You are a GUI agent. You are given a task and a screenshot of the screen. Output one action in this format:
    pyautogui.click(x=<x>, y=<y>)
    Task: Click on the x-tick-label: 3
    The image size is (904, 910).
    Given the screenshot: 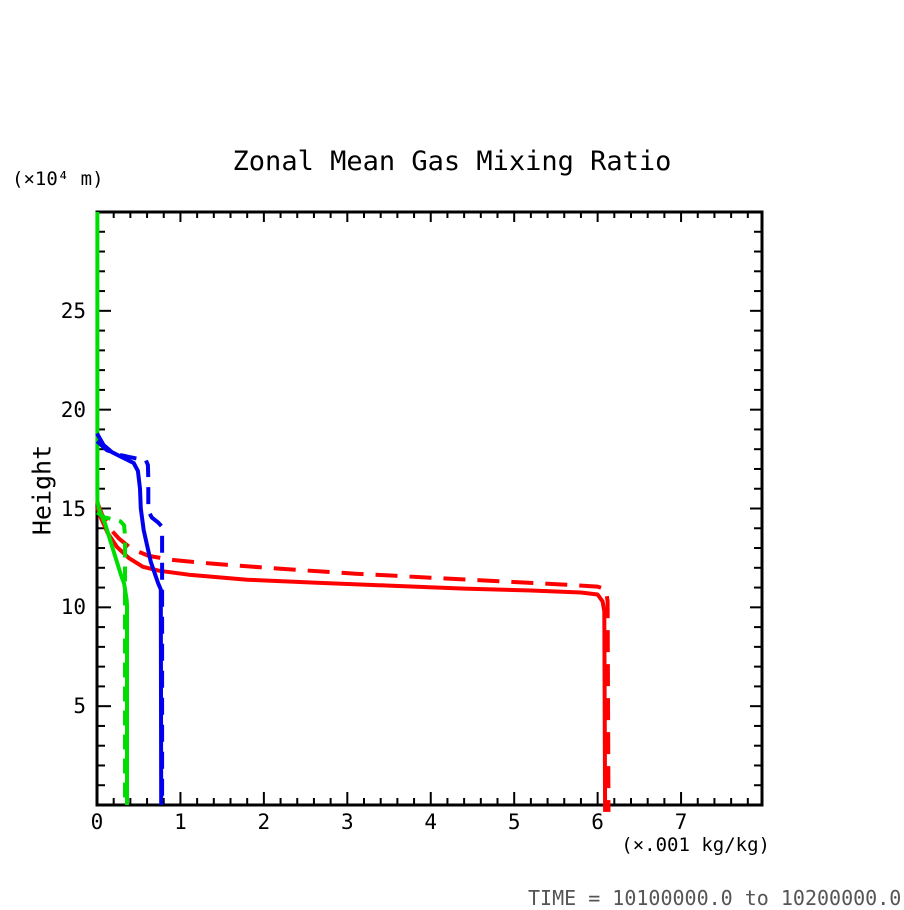 What is the action you would take?
    pyautogui.click(x=347, y=822)
    